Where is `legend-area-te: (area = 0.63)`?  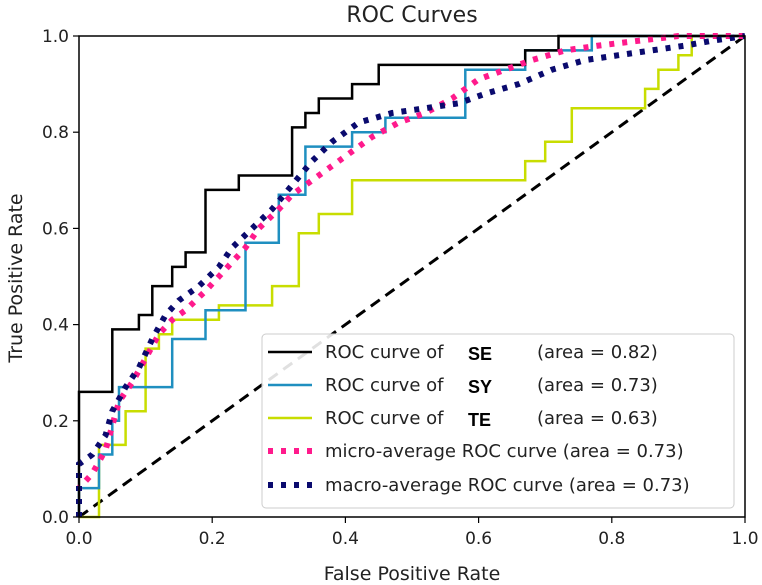 legend-area-te: (area = 0.63) is located at coordinates (597, 418).